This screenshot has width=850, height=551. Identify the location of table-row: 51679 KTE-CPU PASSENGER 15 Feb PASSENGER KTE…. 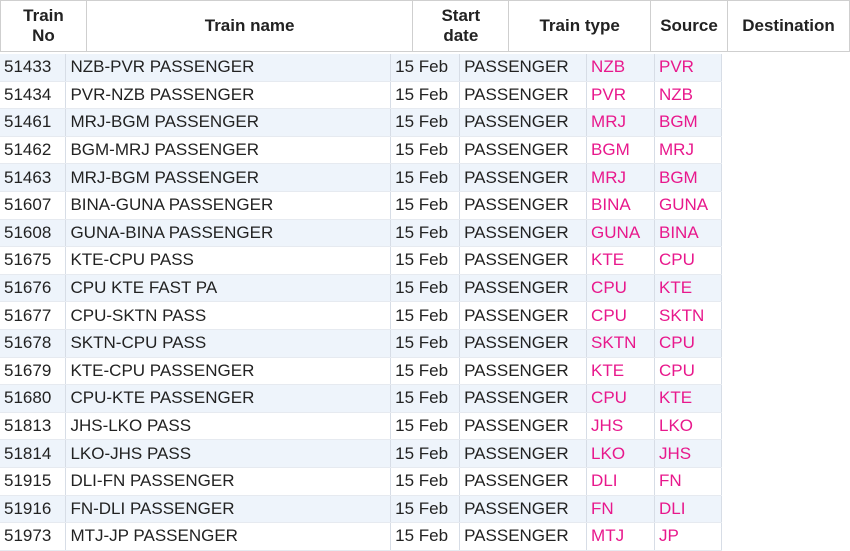
(361, 371).